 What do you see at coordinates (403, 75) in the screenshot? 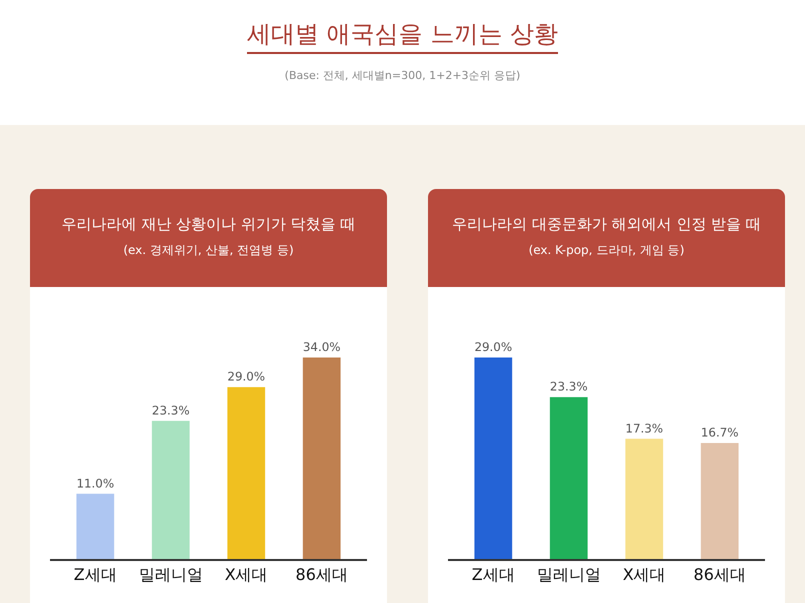
I see `text: (Base: 전체, 세대별n=300, 1+2+3순위 응답)` at bounding box center [403, 75].